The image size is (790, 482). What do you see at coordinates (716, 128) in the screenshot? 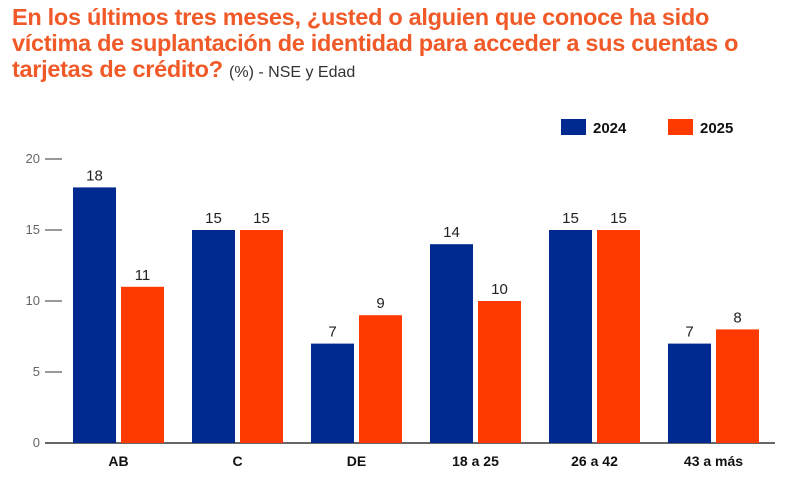
I see `legend-label: 2025` at bounding box center [716, 128].